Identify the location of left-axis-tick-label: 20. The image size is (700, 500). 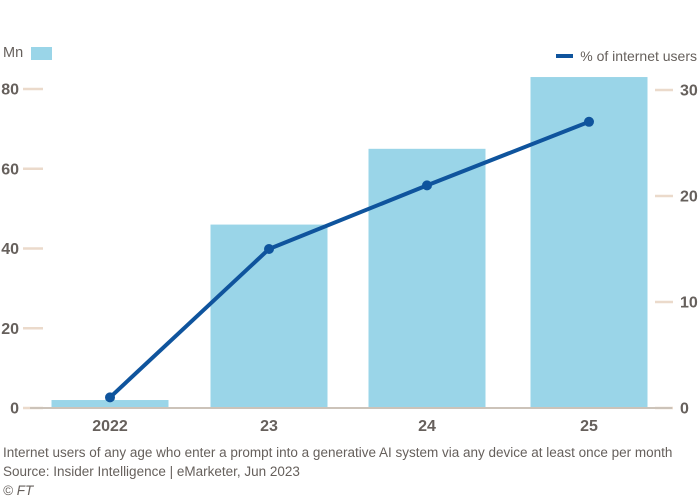
(10, 329).